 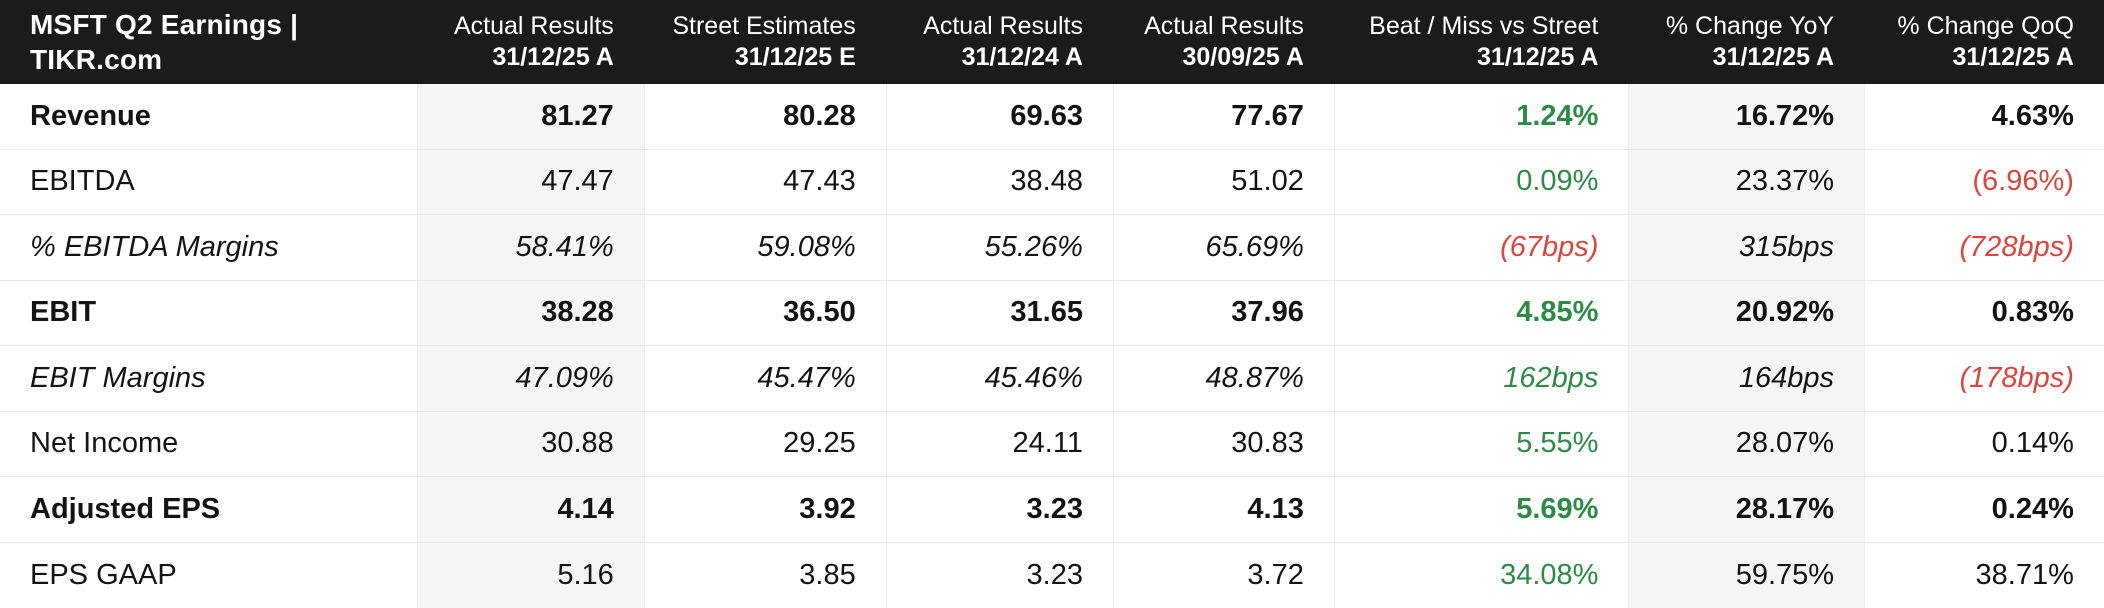 What do you see at coordinates (1223, 443) in the screenshot?
I see `cell-value: 30.83` at bounding box center [1223, 443].